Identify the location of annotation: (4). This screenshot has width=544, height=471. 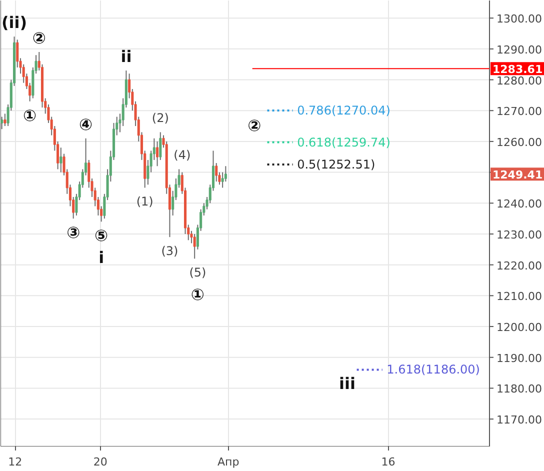
(182, 155).